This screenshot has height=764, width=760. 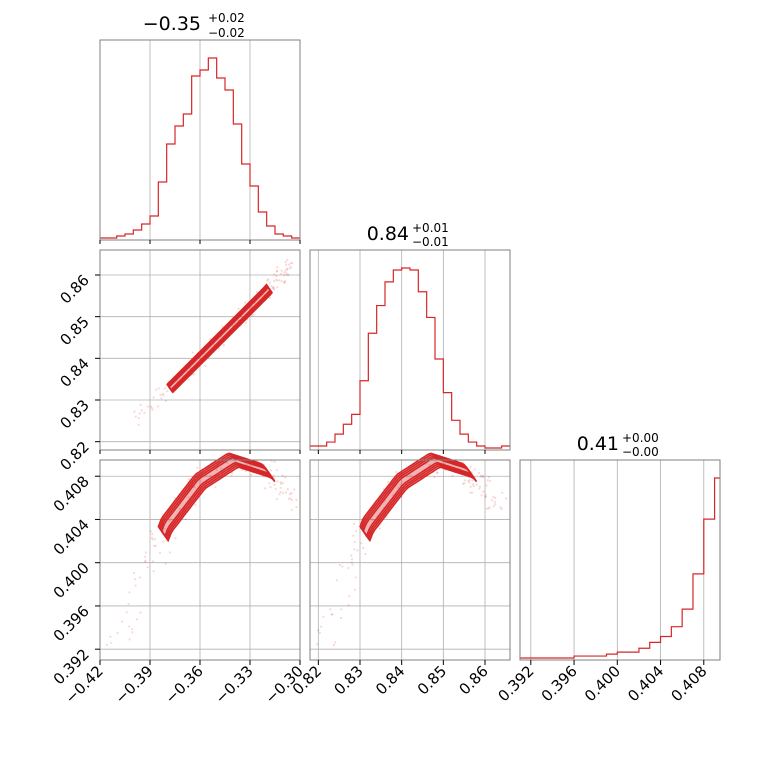 I want to click on scatter10-contour-level, so click(x=219, y=338).